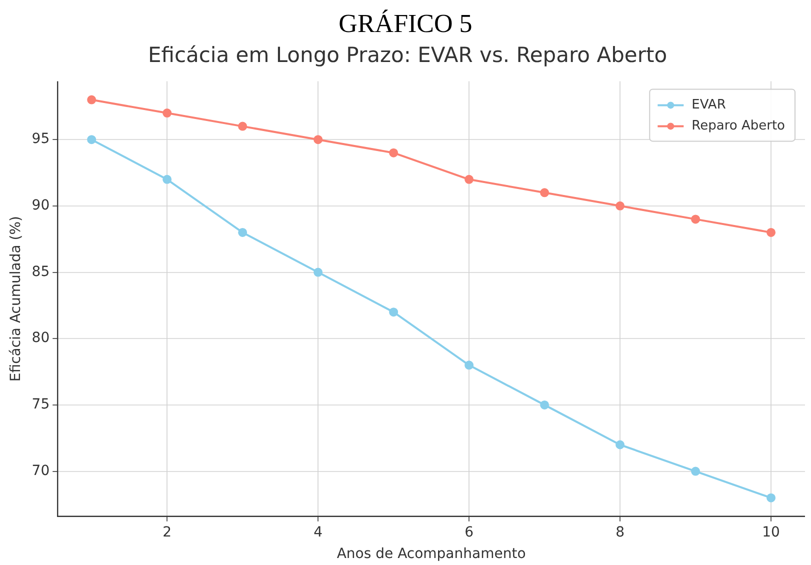 The height and width of the screenshot is (565, 811). Describe the element at coordinates (469, 532) in the screenshot. I see `x-tick-label: 6` at that location.